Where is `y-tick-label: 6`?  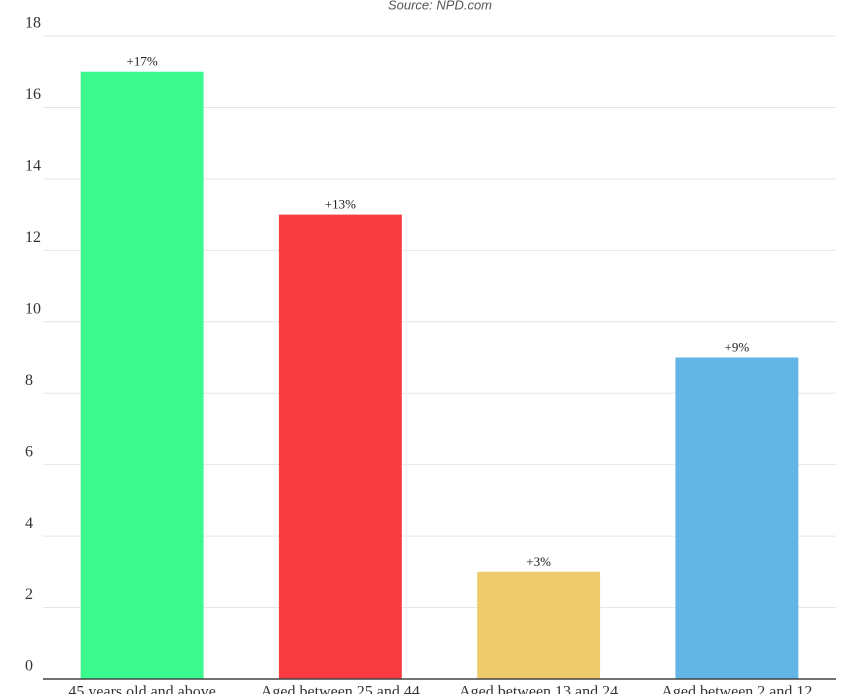
y-tick-label: 6 is located at coordinates (29, 451).